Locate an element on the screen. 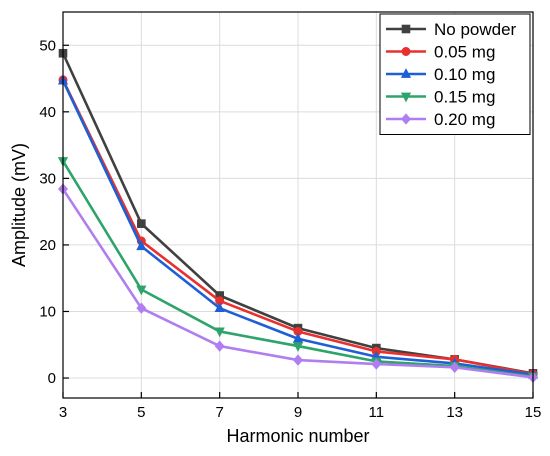 The image size is (550, 456). legend-item: 0.20 mg is located at coordinates (440, 119).